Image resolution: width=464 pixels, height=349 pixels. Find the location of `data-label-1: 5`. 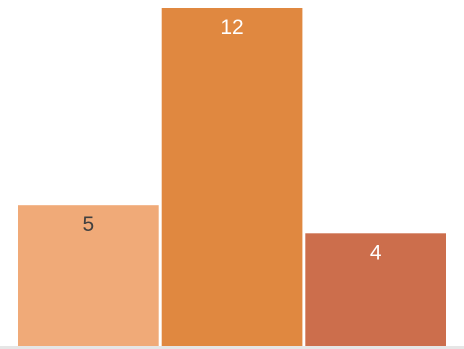

data-label-1: 5 is located at coordinates (88, 224).